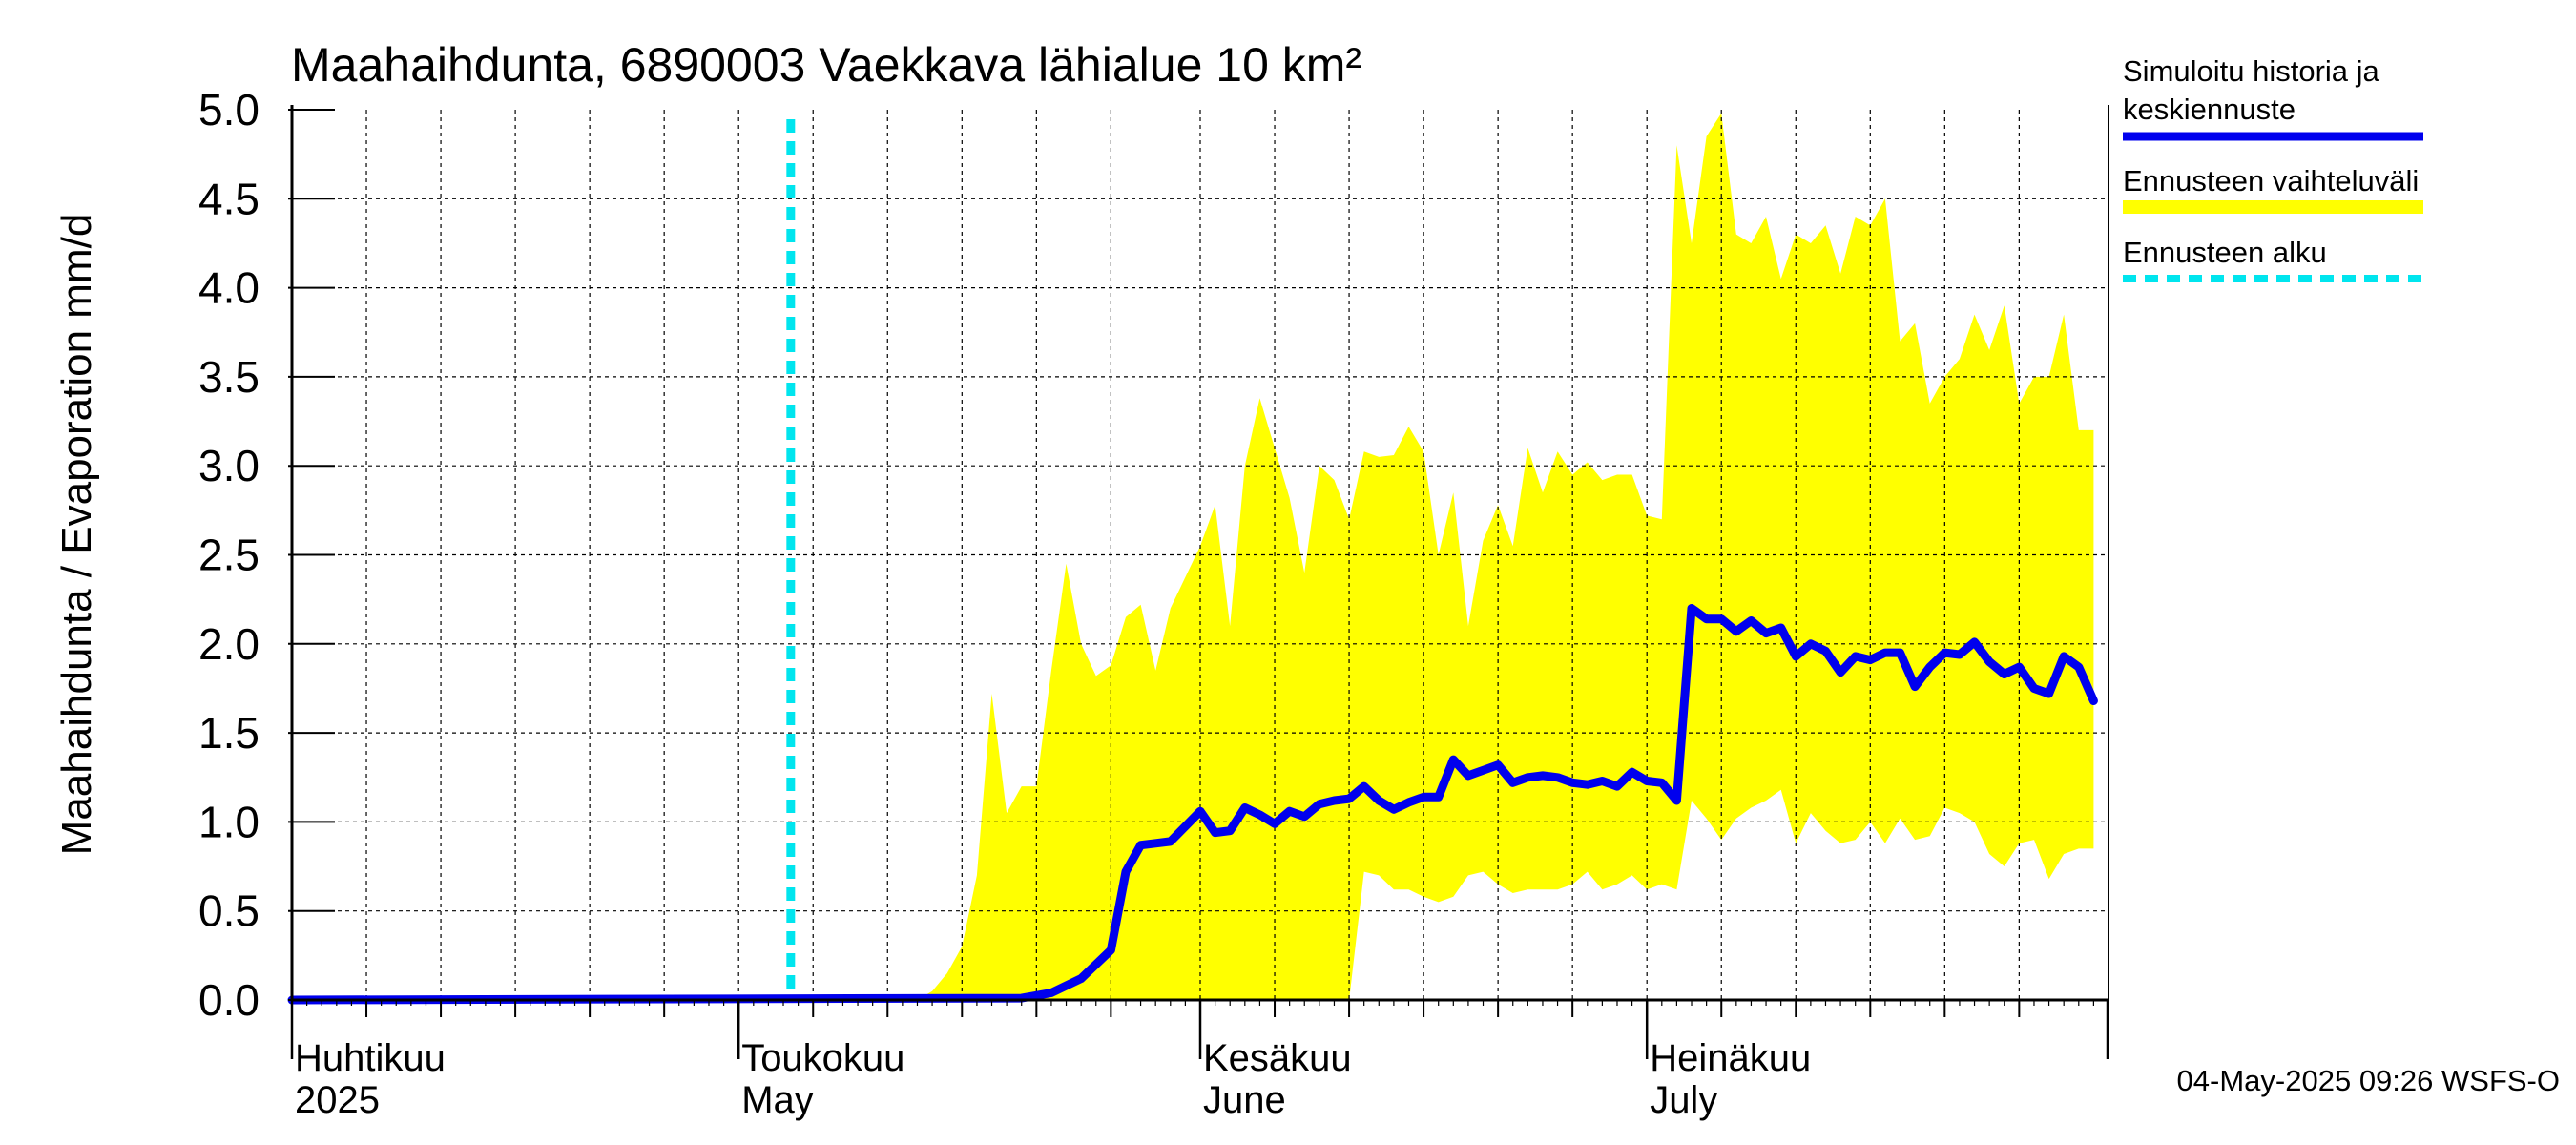  I want to click on legend-label: keskiennuste, so click(2209, 109).